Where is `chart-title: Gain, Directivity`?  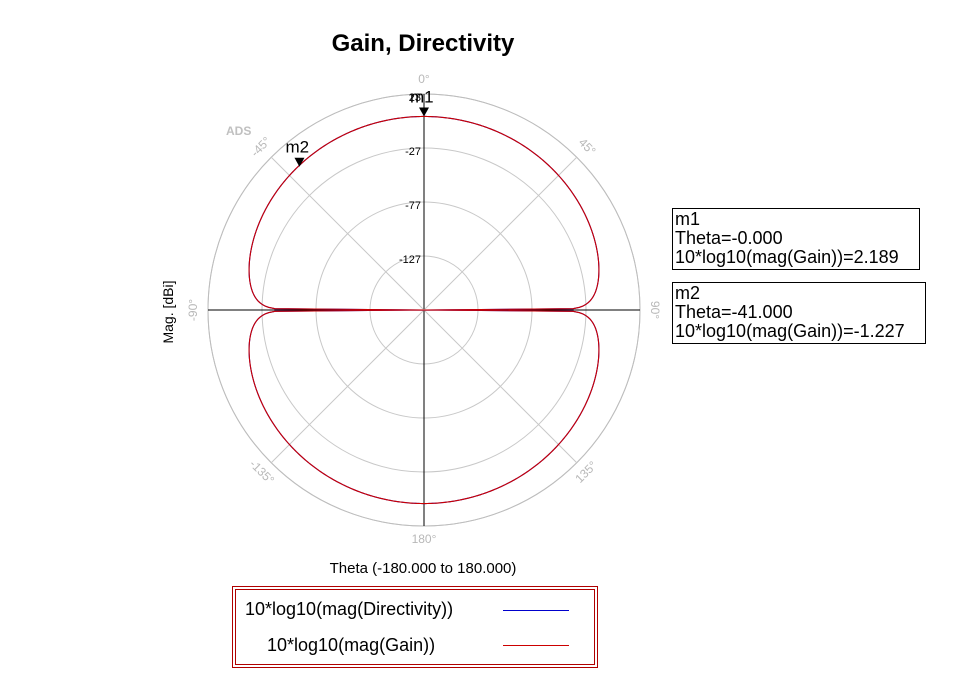
chart-title: Gain, Directivity is located at coordinates (423, 43).